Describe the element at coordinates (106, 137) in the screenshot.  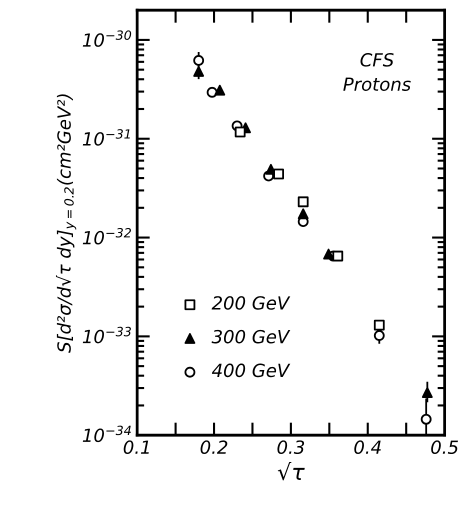
I see `y-tick-label: 10$^{−31}$` at that location.